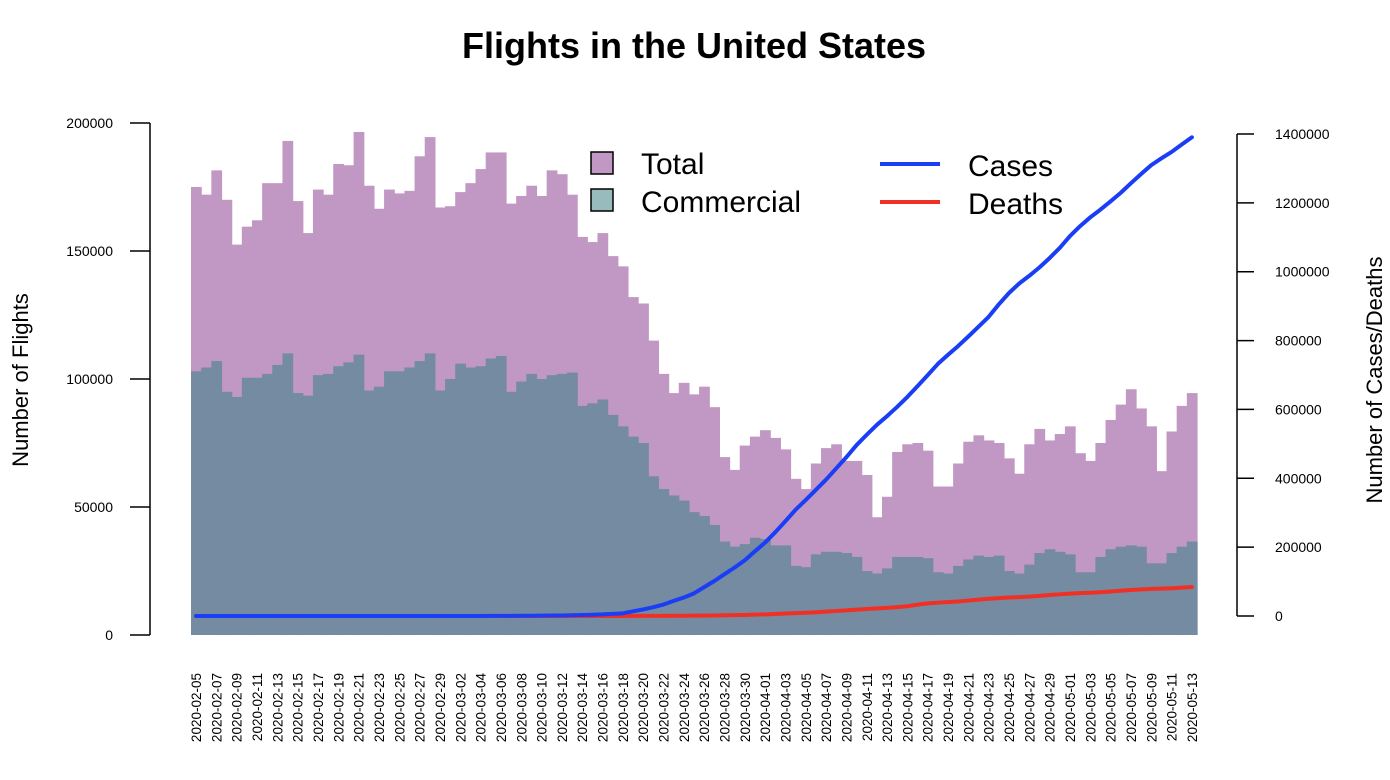 The height and width of the screenshot is (780, 1390). Describe the element at coordinates (664, 707) in the screenshot. I see `x-axis-tick-label: 2020-03-22` at that location.